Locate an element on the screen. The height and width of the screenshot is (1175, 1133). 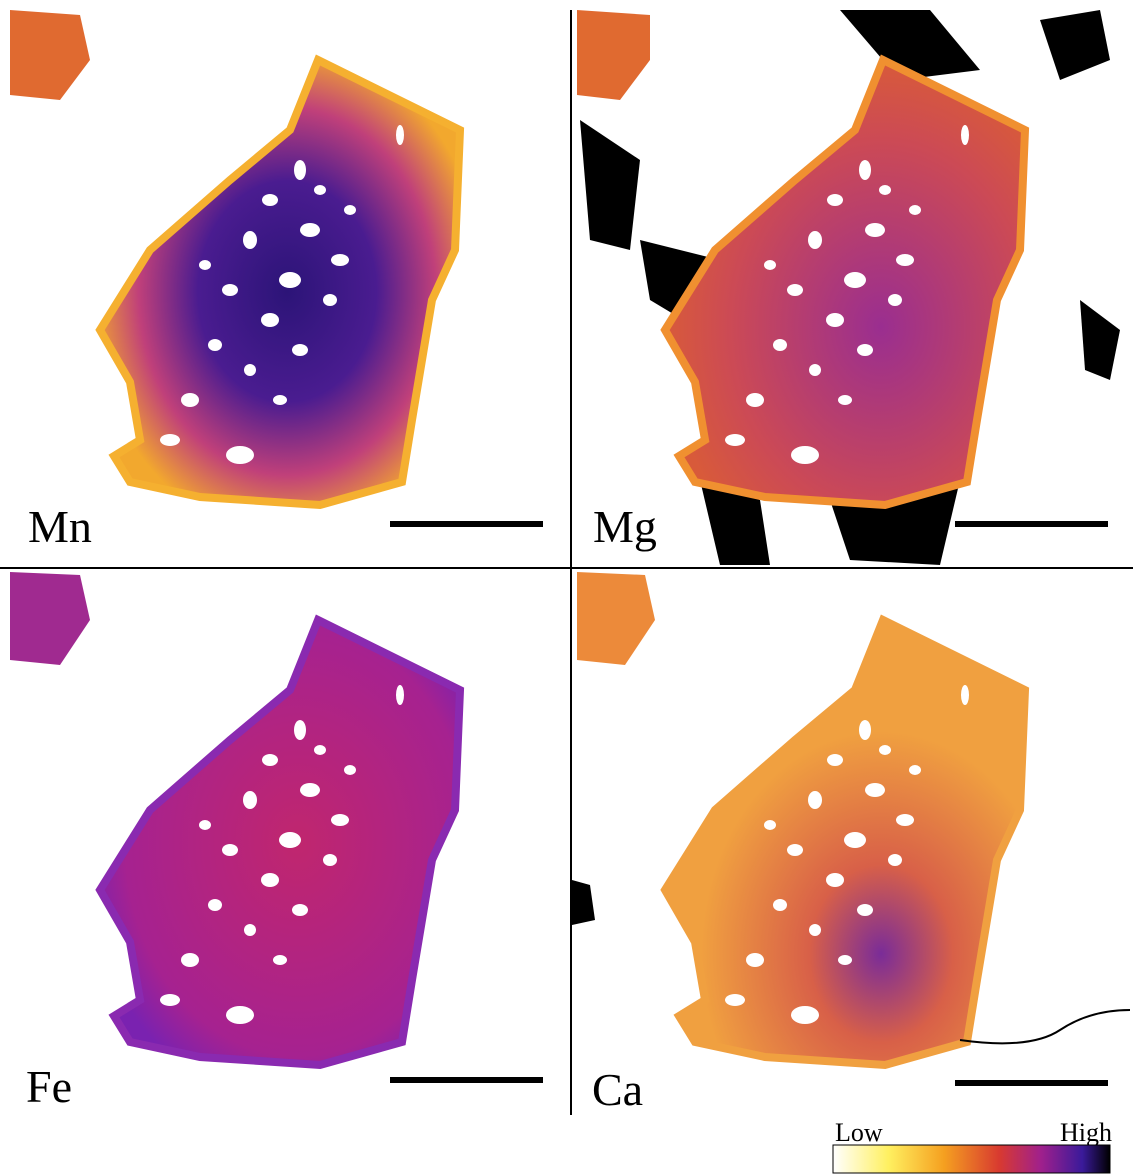
colorbar-low: Low is located at coordinates (859, 1132).